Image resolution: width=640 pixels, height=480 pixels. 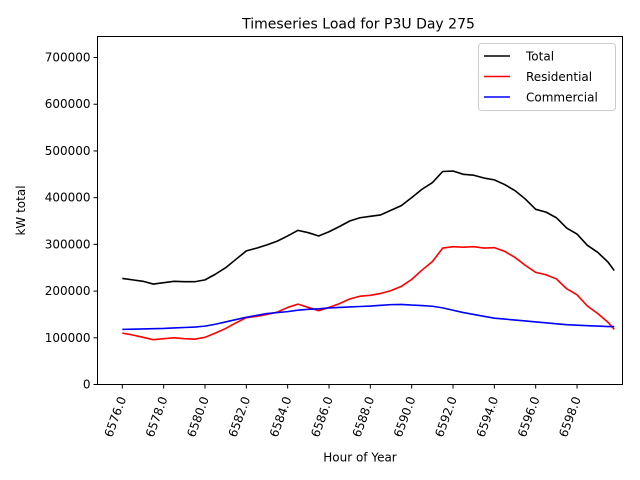 I want to click on legend: Total Residential Commercial, so click(x=547, y=77).